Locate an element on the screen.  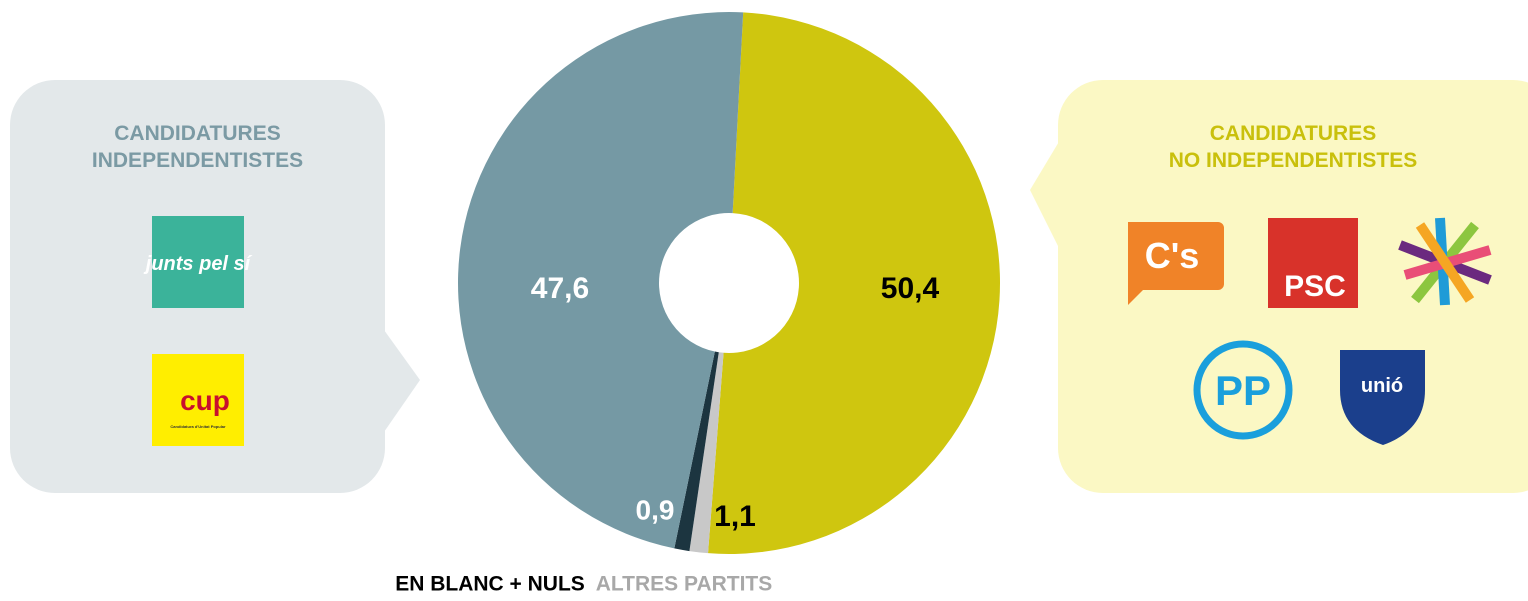
data-label: 50,4 is located at coordinates (910, 288).